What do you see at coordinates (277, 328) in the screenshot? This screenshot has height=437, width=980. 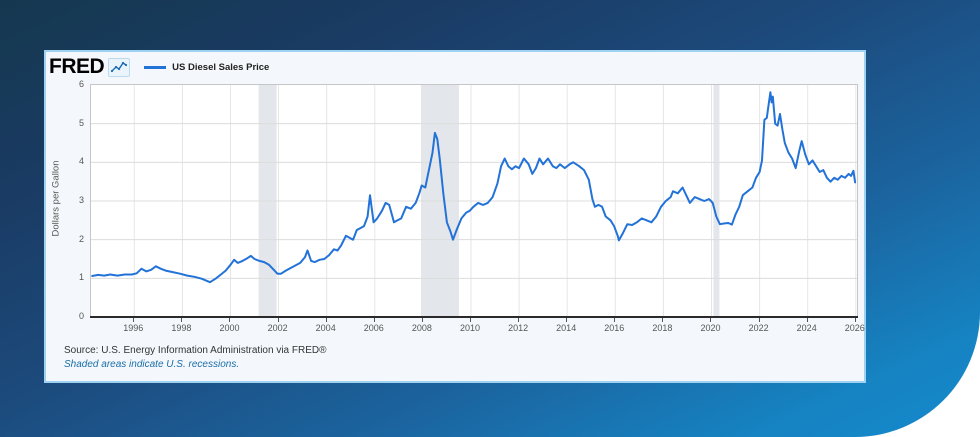 I see `x-tick-label: 2002` at bounding box center [277, 328].